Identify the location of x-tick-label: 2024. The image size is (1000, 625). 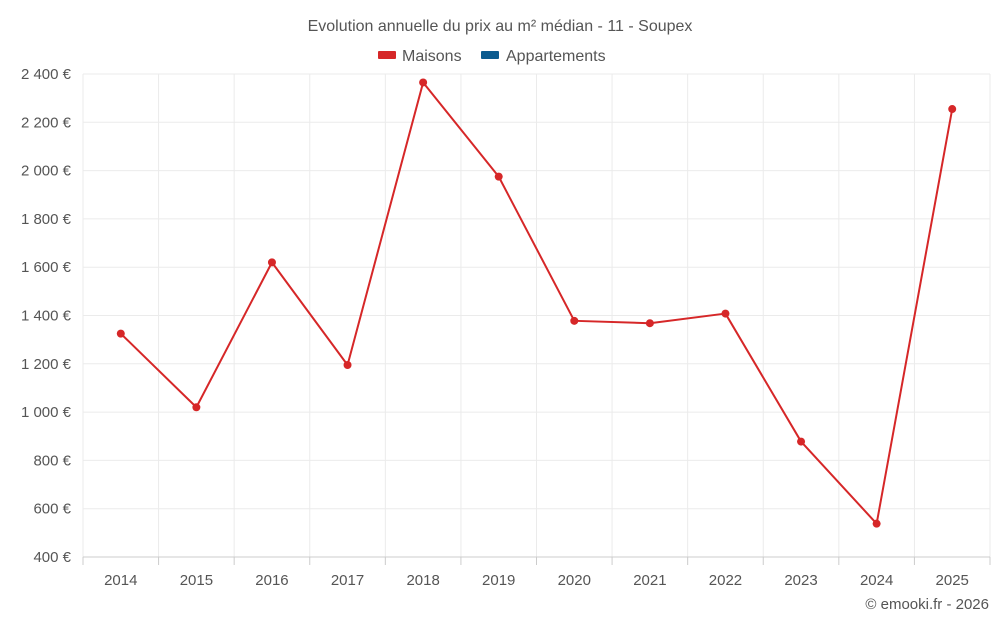
(876, 580).